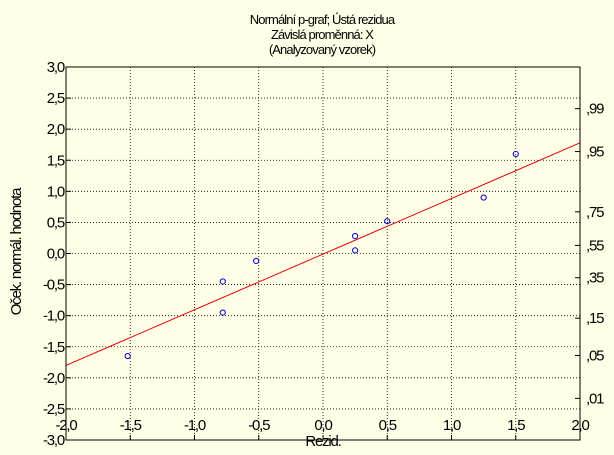 Image resolution: width=614 pixels, height=455 pixels. What do you see at coordinates (131, 425) in the screenshot?
I see `x-tick-label: -1,5` at bounding box center [131, 425].